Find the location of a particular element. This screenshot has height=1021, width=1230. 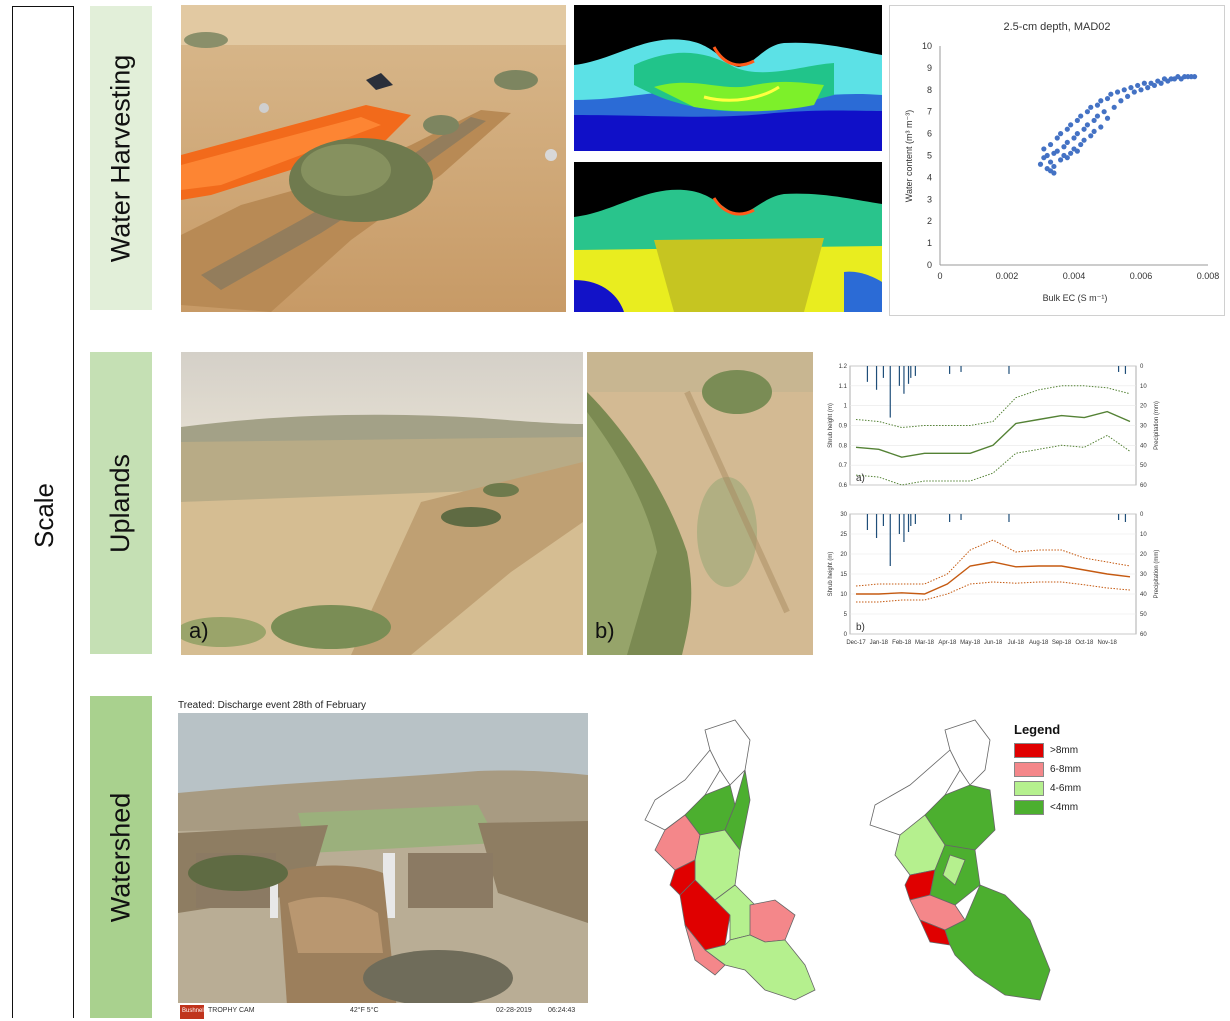

x-tick-label: 0.002 is located at coordinates (1007, 276).